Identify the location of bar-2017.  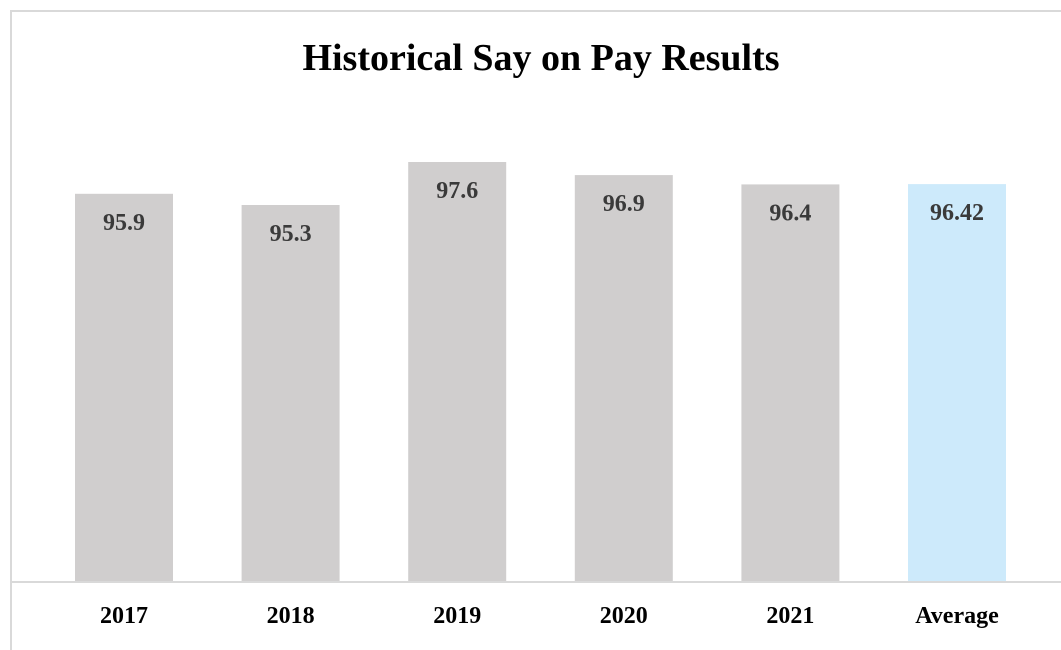
(124, 388).